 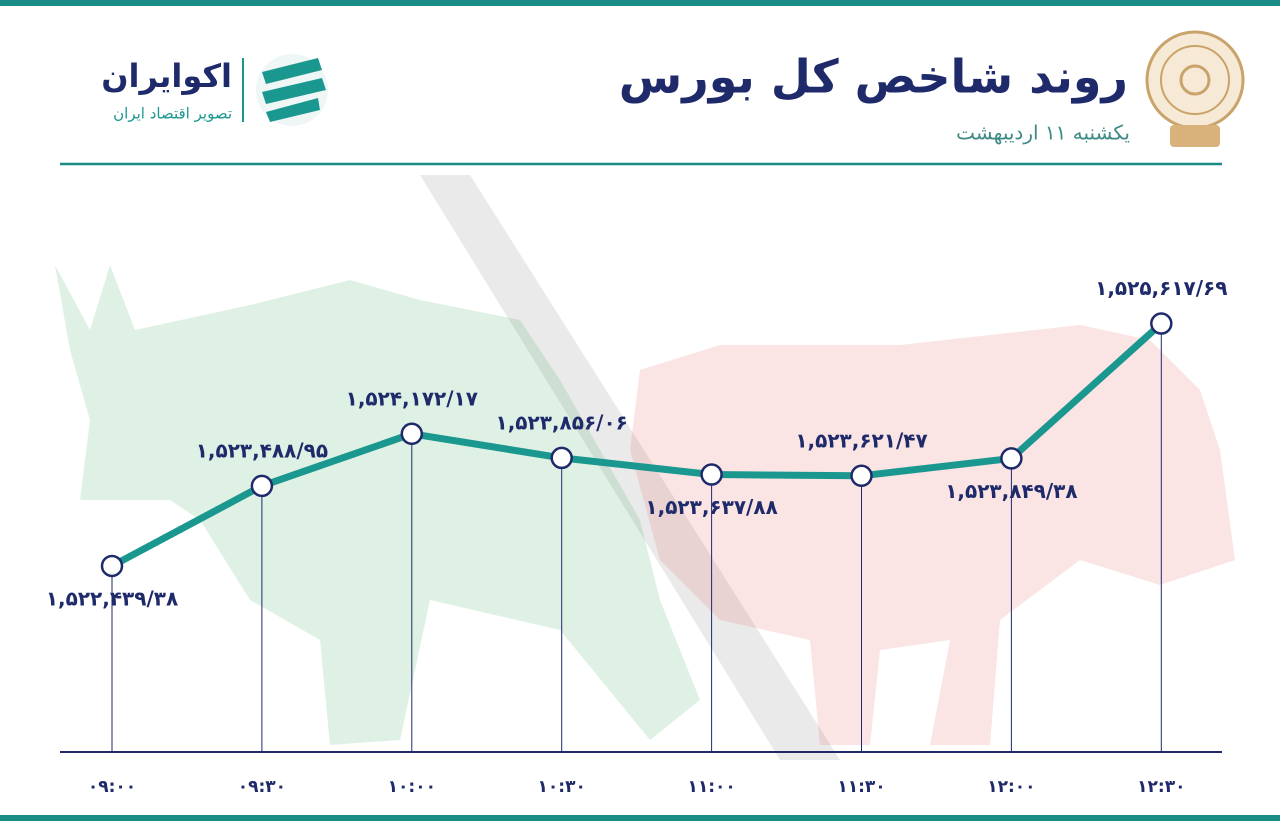 What do you see at coordinates (1161, 288) in the screenshot?
I see `data-label: ۱,۵۲۵,۶۱۷/۶۹` at bounding box center [1161, 288].